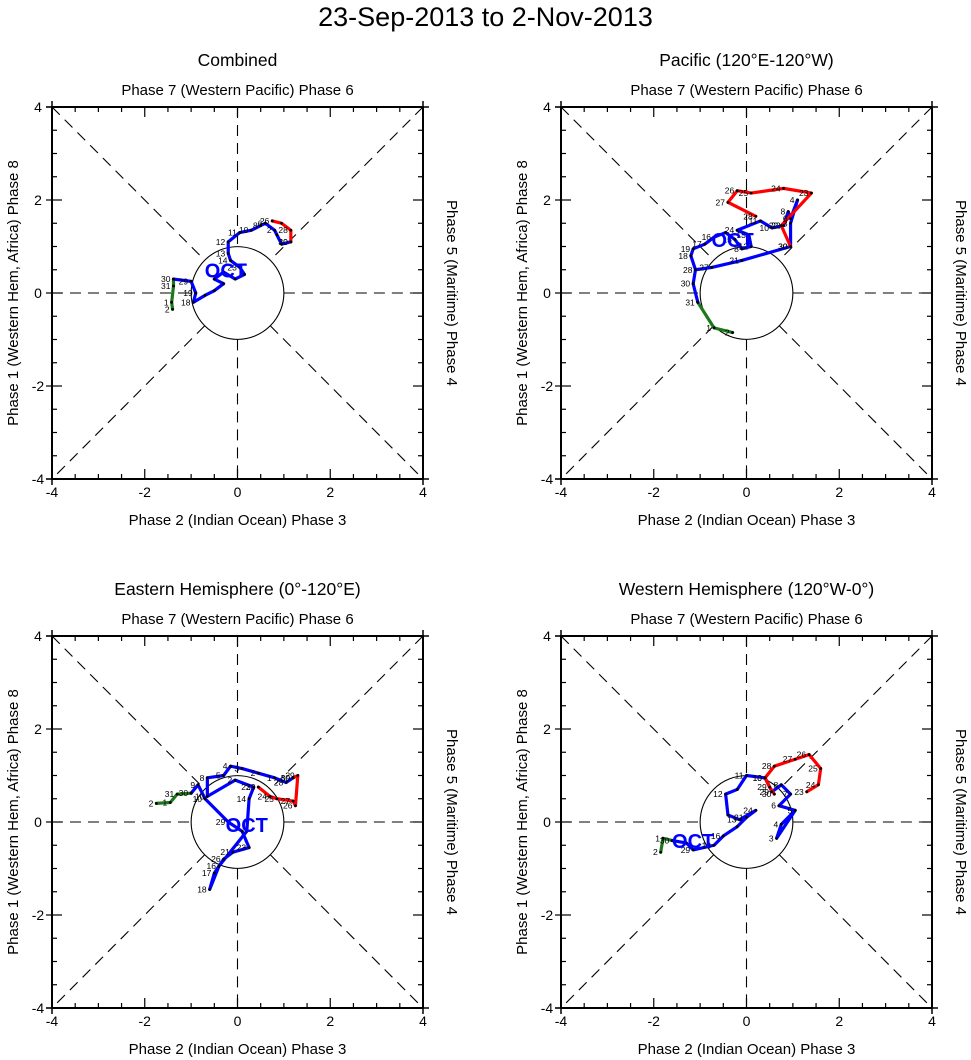 The width and height of the screenshot is (971, 1060). I want to click on day-label: 21, so click(739, 817).